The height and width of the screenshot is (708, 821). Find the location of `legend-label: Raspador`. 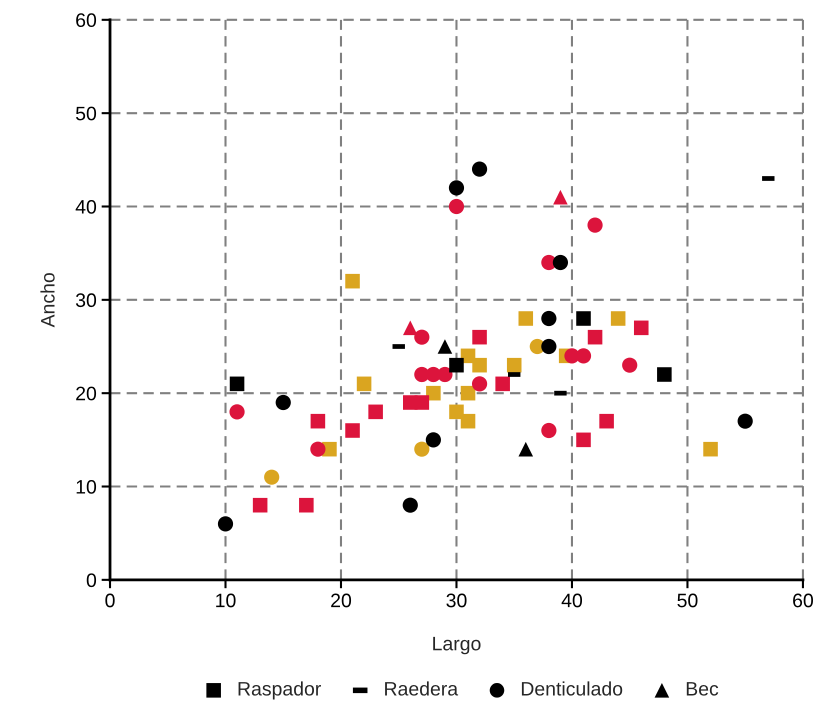

legend-label: Raspador is located at coordinates (279, 690).